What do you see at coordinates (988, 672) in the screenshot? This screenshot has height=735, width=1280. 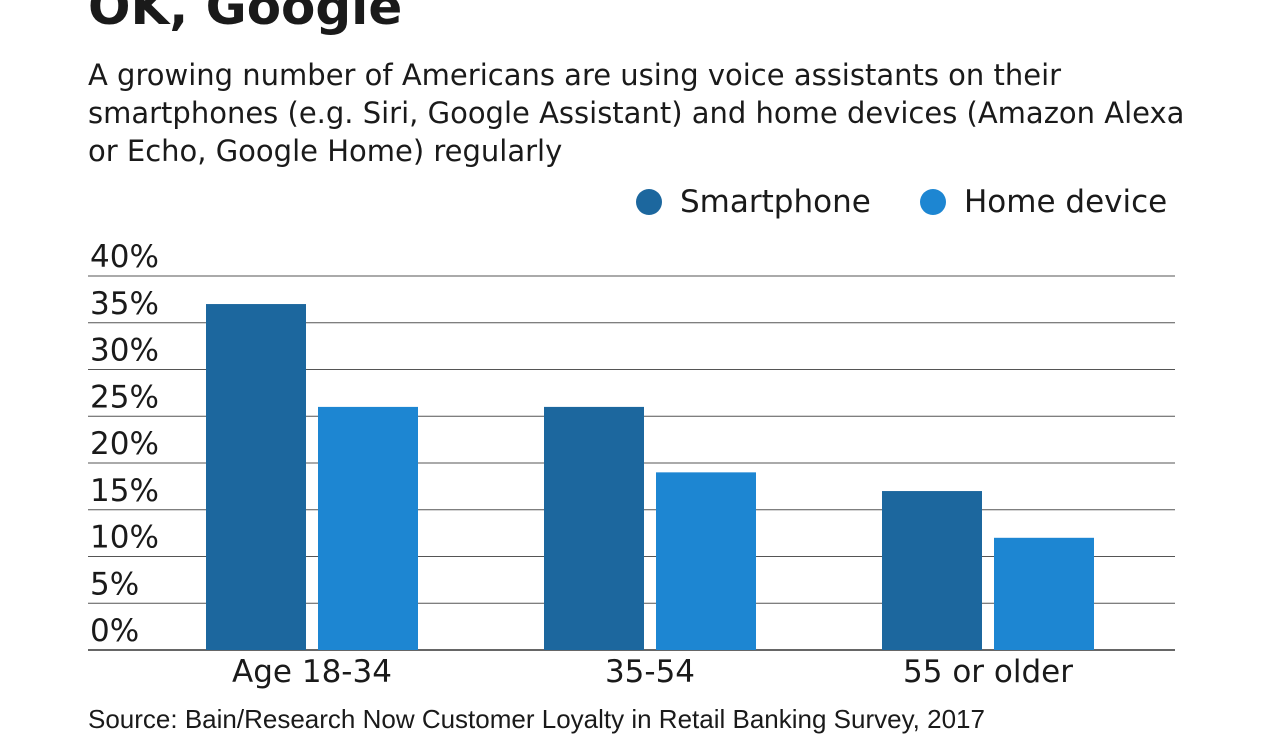 I see `x-tick-label: 55 or older` at bounding box center [988, 672].